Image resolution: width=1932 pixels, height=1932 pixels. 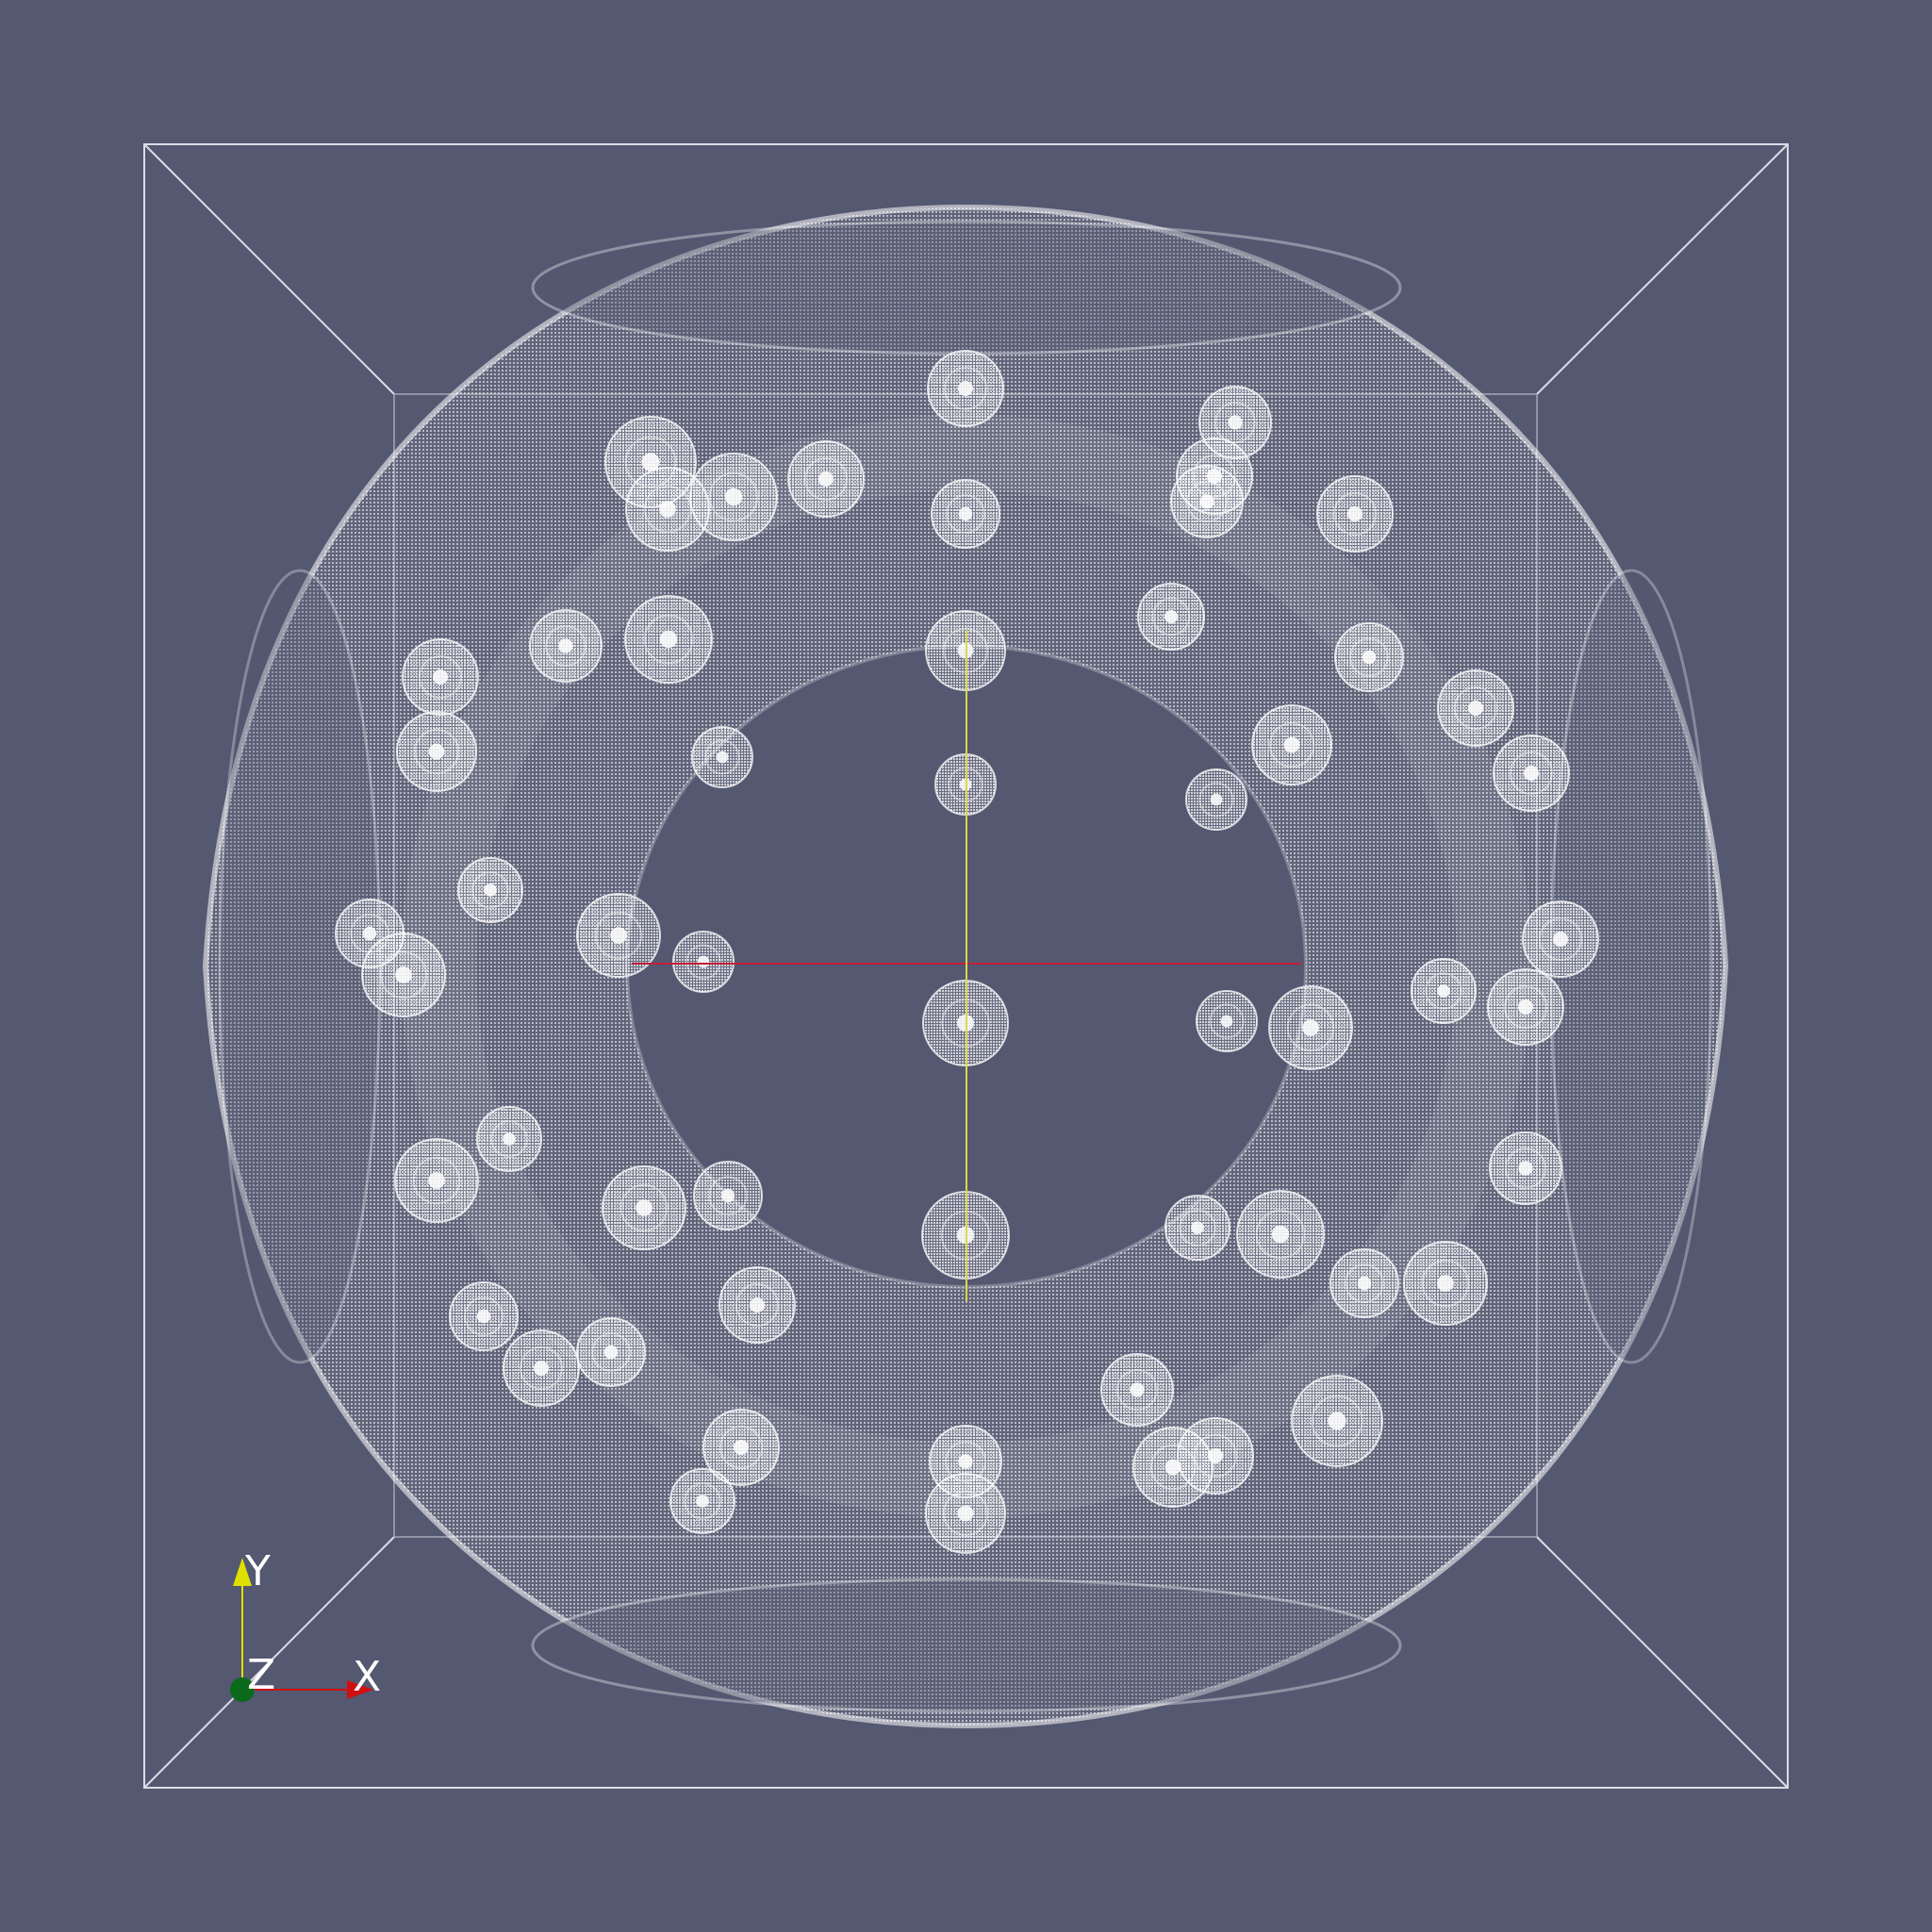 What do you see at coordinates (261, 1675) in the screenshot?
I see `z-axis-label: Z` at bounding box center [261, 1675].